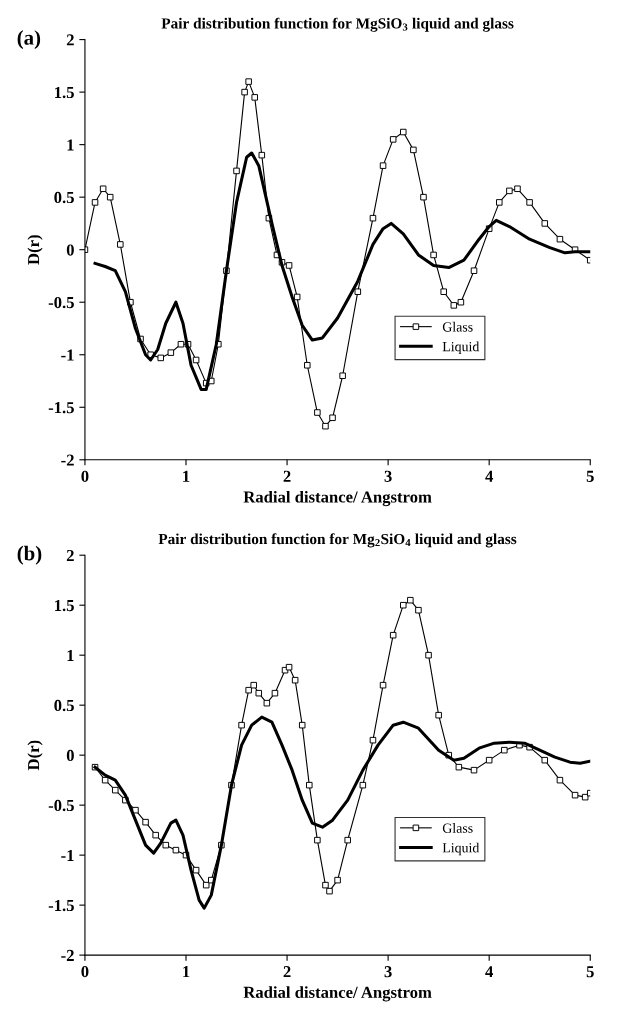  I want to click on chart-title: Pair distribution function for Mg$_{2}$SiO$_{4}$ liquid and glass, so click(337, 540).